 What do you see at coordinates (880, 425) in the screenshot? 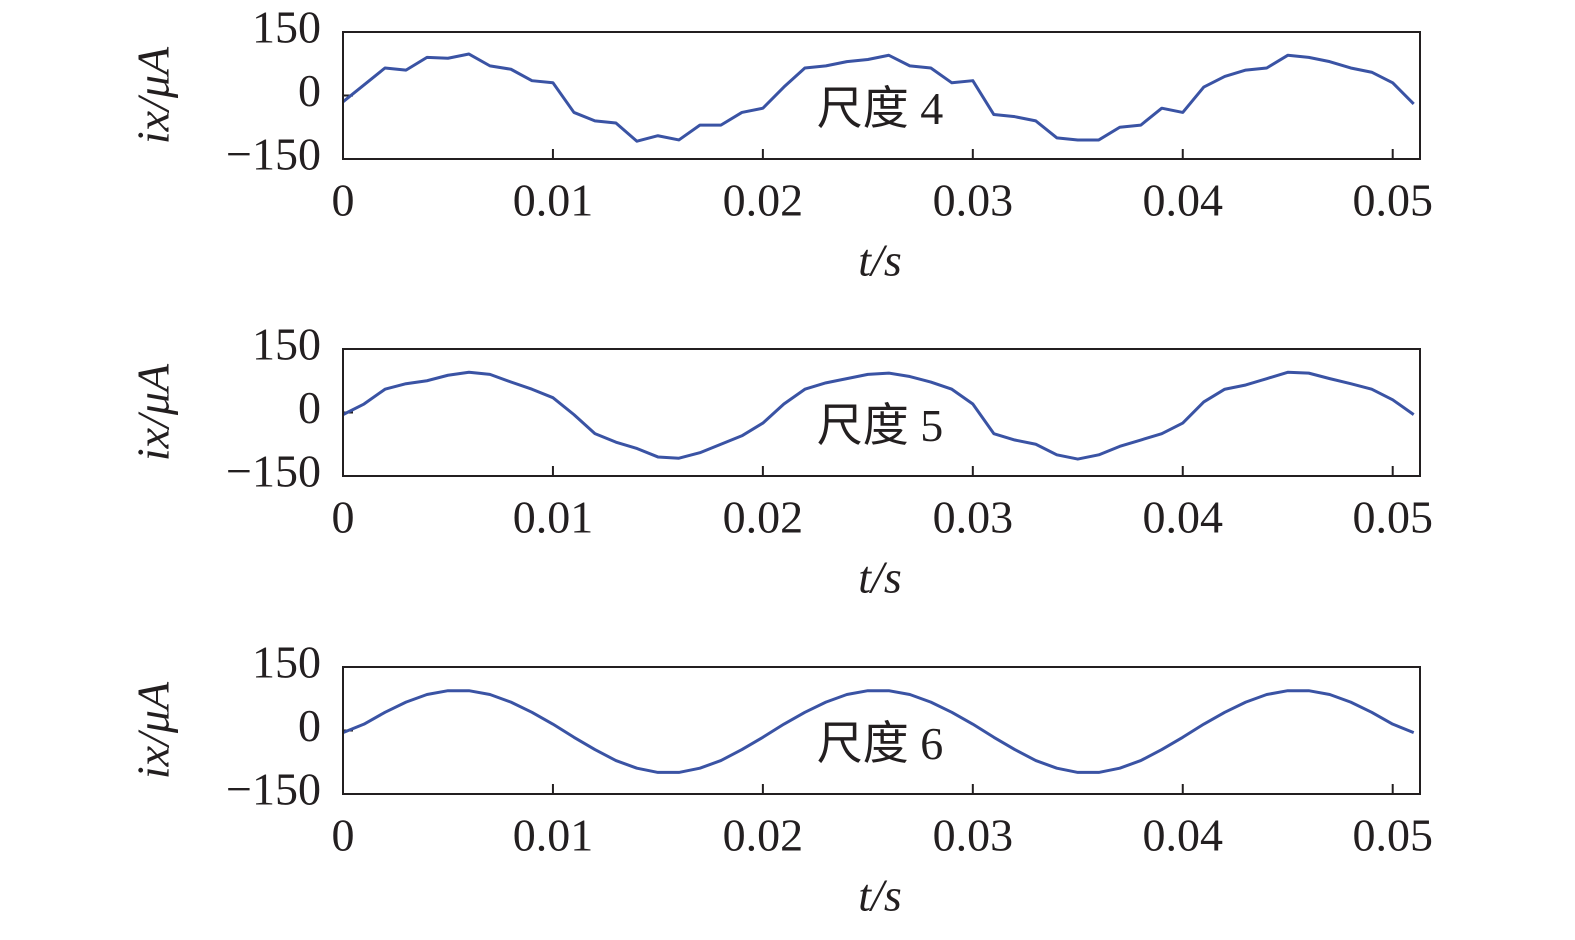
I see `annotation: 尺度 5` at bounding box center [880, 425].